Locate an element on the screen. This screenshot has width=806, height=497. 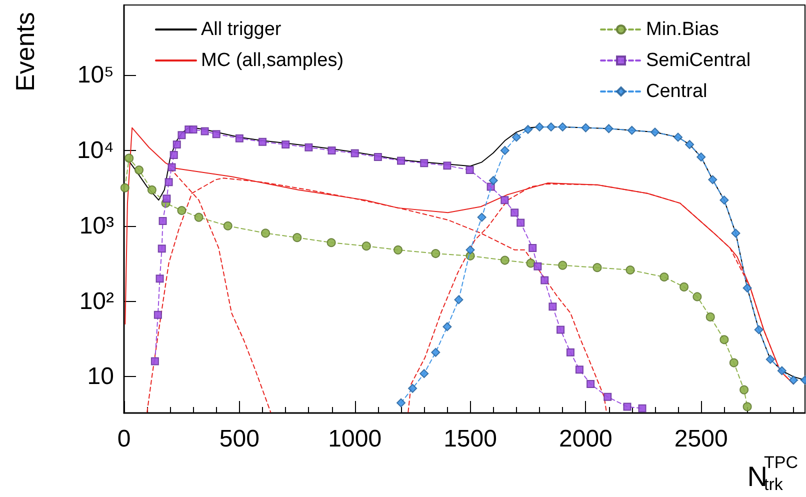
y-tick-label: 10² is located at coordinates (96, 301).